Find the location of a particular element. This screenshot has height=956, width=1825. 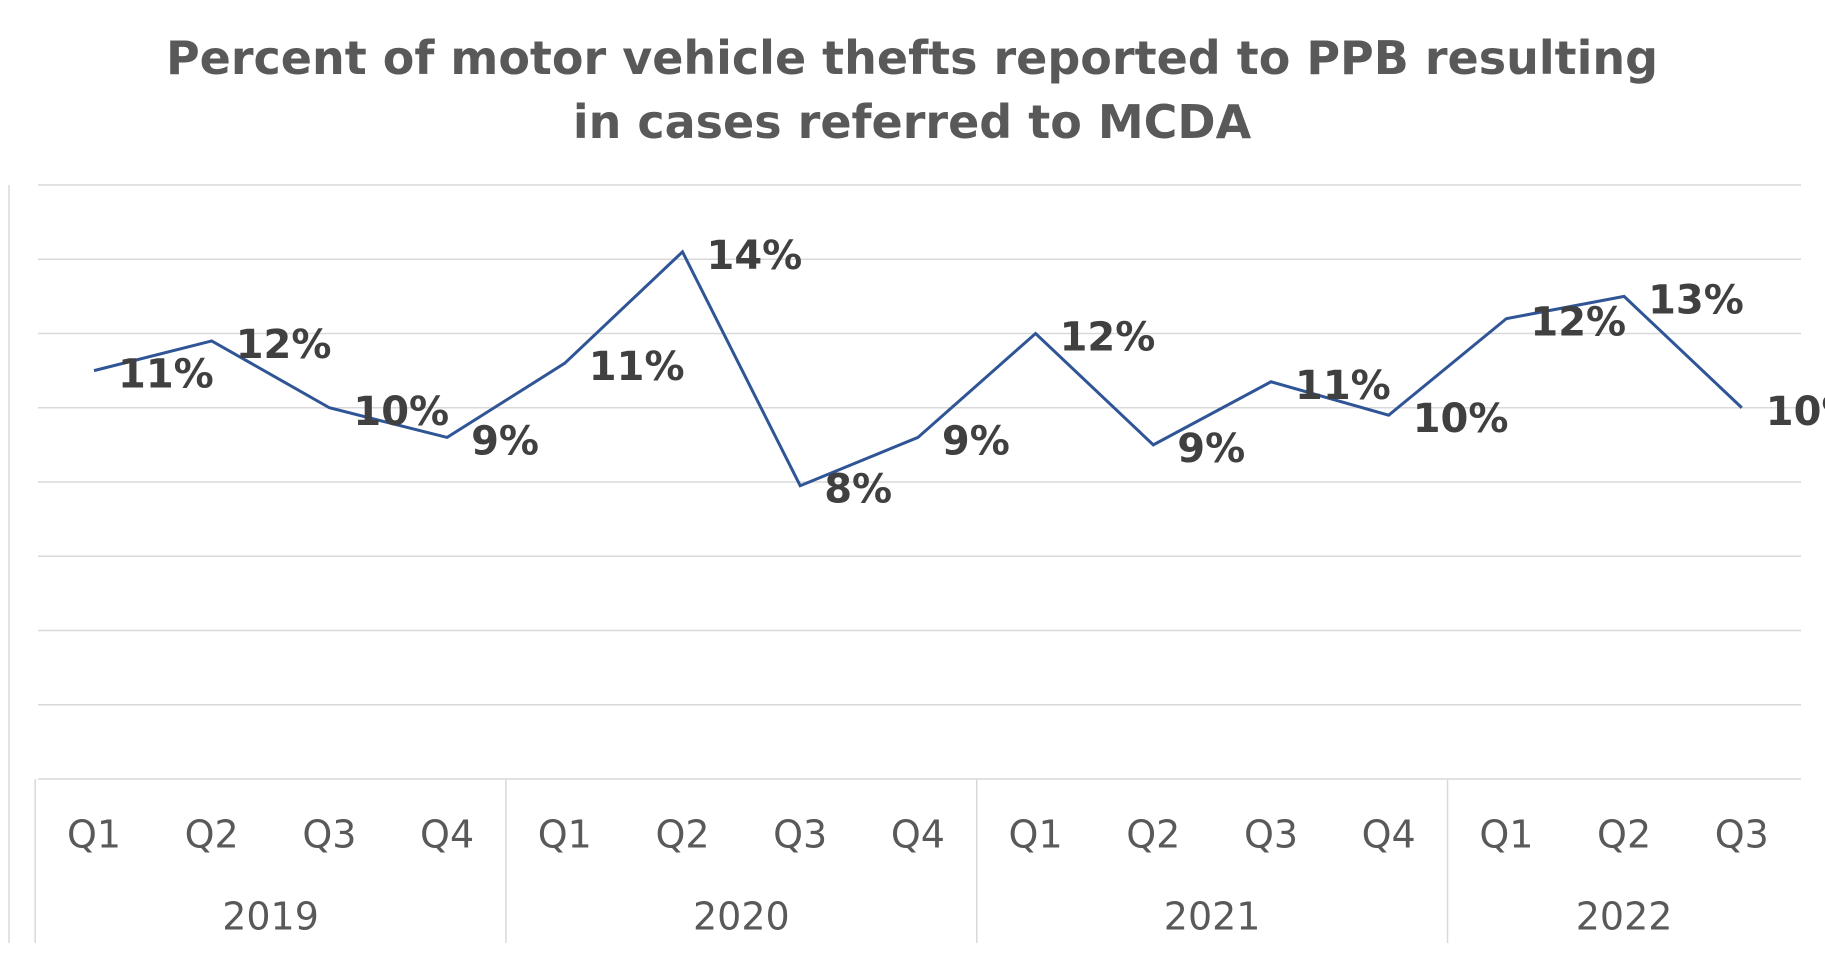

group-label: 2019 is located at coordinates (270, 917).